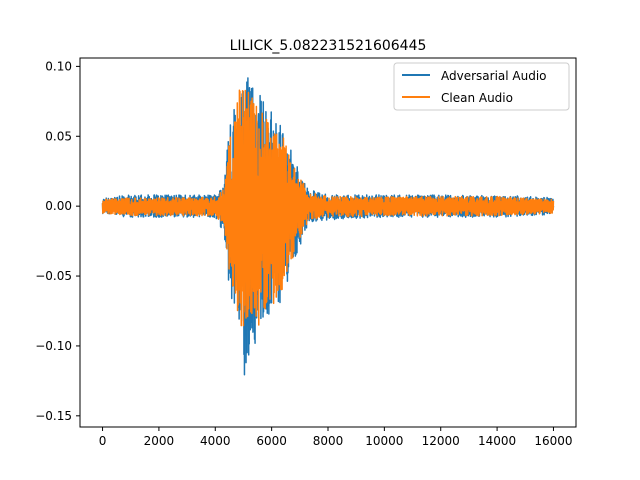 The image size is (640, 480). What do you see at coordinates (159, 441) in the screenshot?
I see `x-tick-label: 2000` at bounding box center [159, 441].